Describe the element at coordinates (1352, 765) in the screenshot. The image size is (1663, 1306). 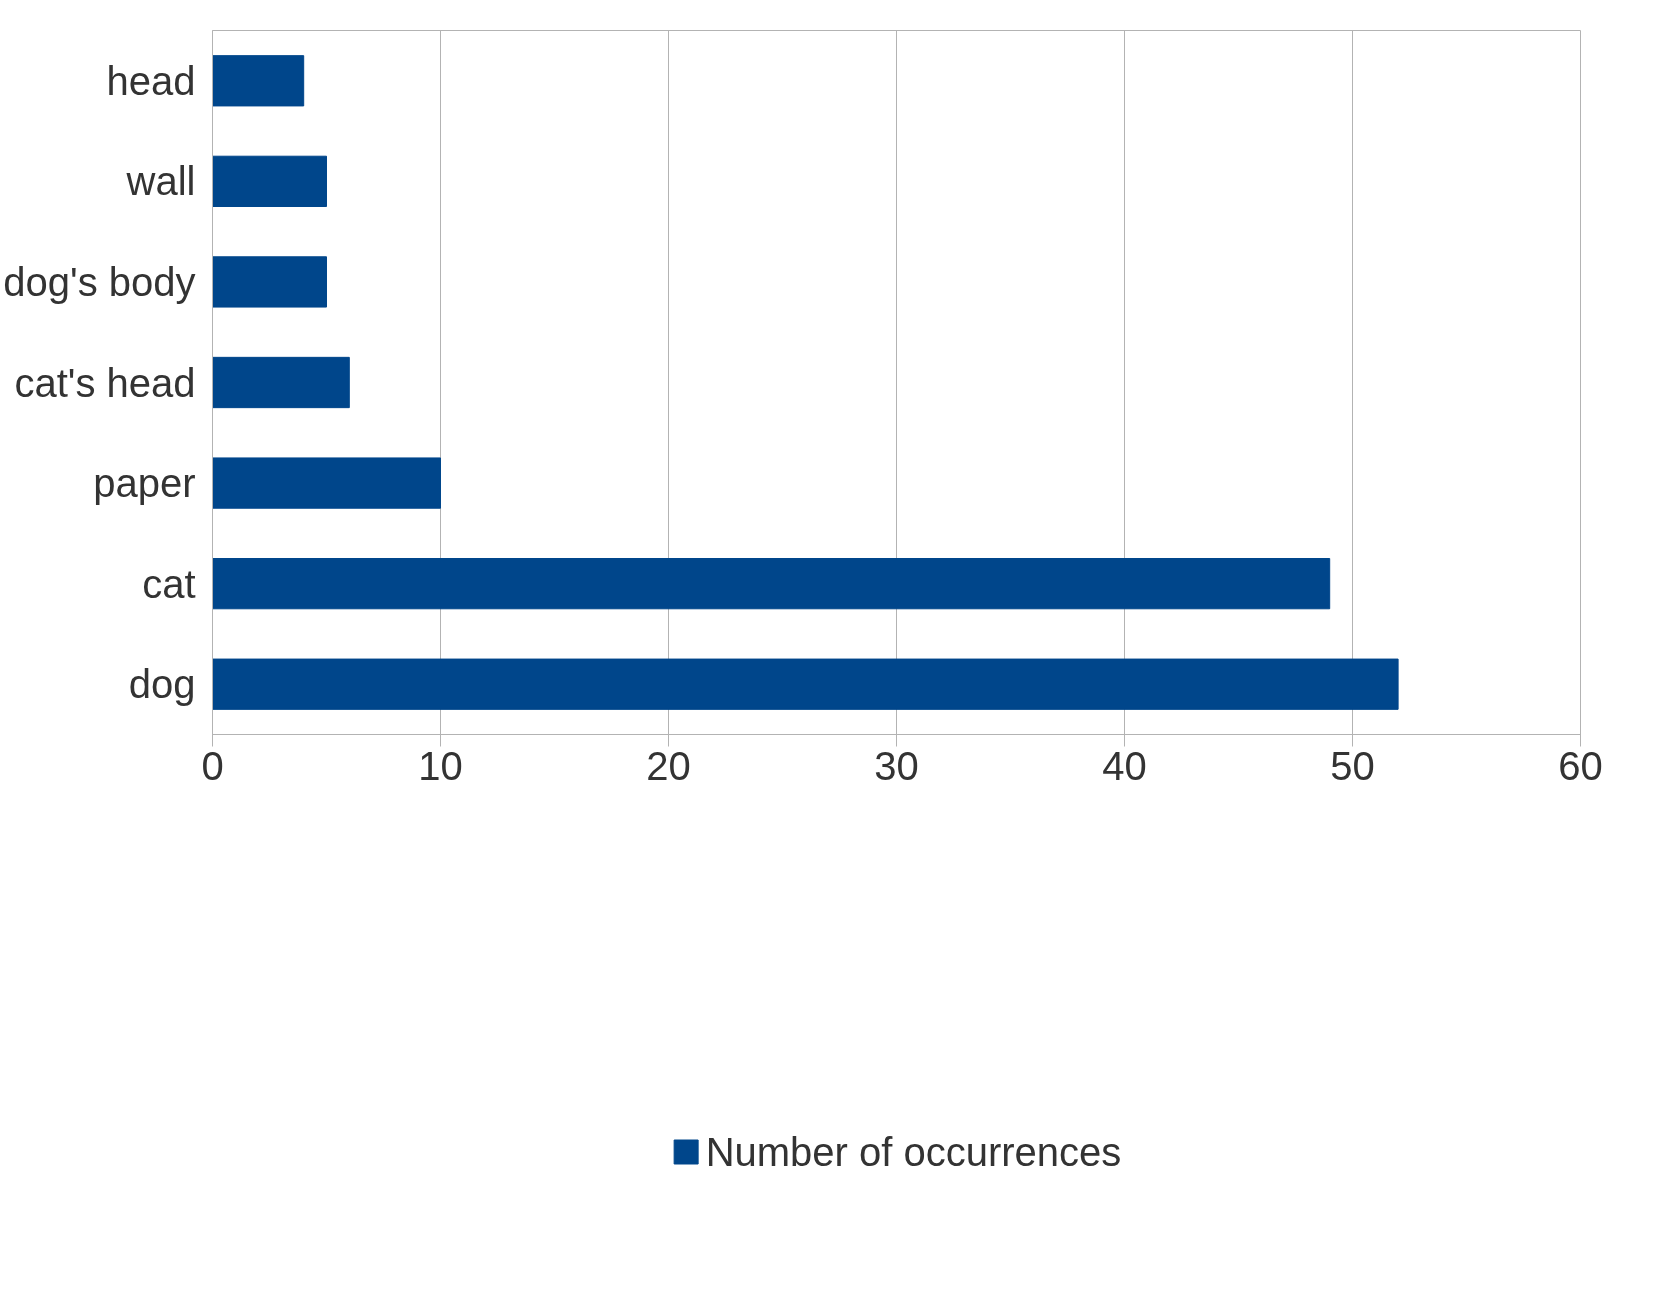
I see `x-tick-label: 50` at that location.